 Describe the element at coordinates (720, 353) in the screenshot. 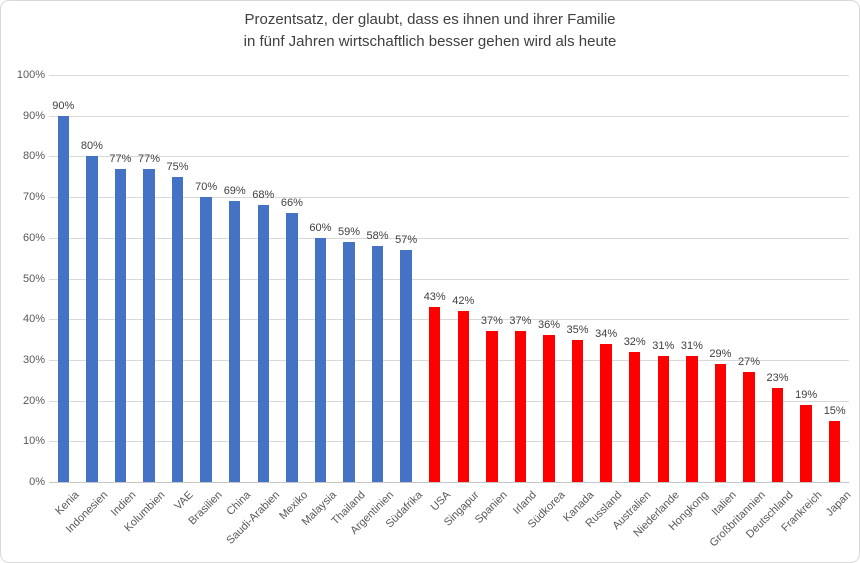

I see `bar-value-label: 29%` at that location.